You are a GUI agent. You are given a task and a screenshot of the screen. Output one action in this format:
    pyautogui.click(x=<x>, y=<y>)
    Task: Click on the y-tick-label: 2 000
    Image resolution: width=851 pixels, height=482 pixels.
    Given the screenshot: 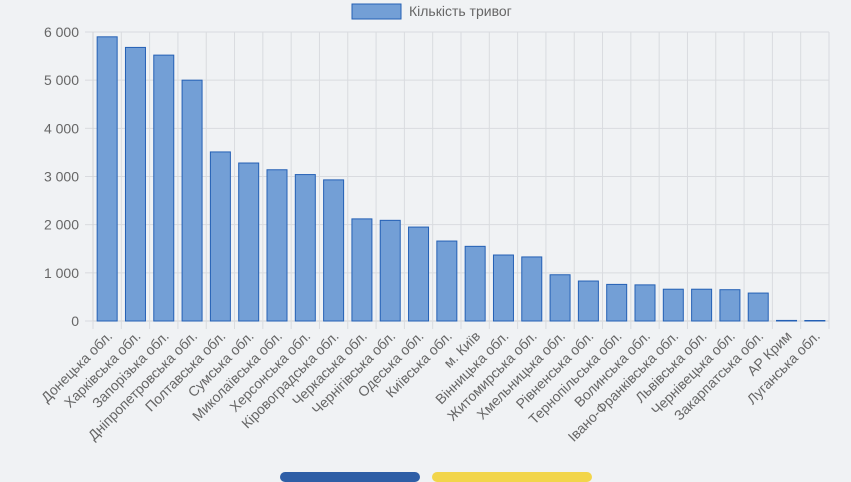 What is the action you would take?
    pyautogui.click(x=61, y=225)
    